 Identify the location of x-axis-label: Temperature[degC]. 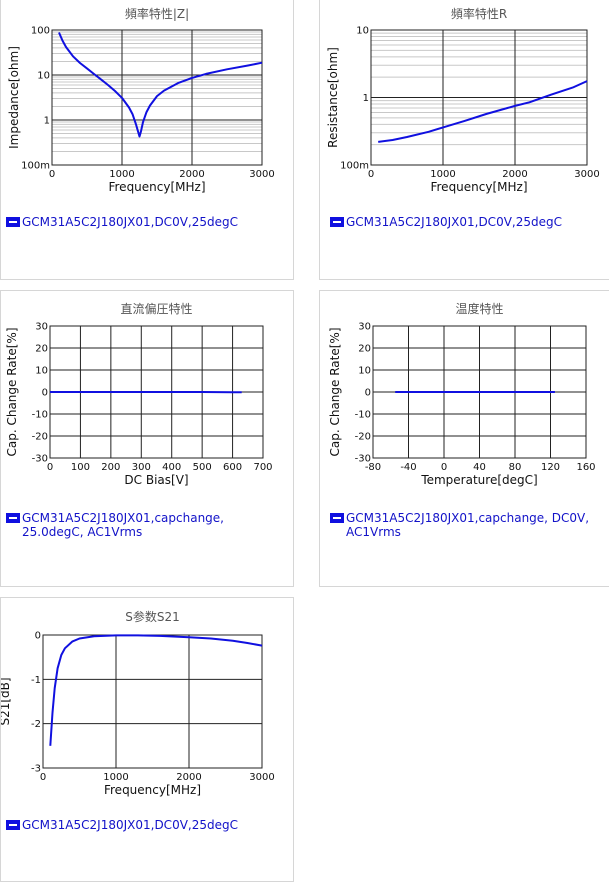
(478, 480).